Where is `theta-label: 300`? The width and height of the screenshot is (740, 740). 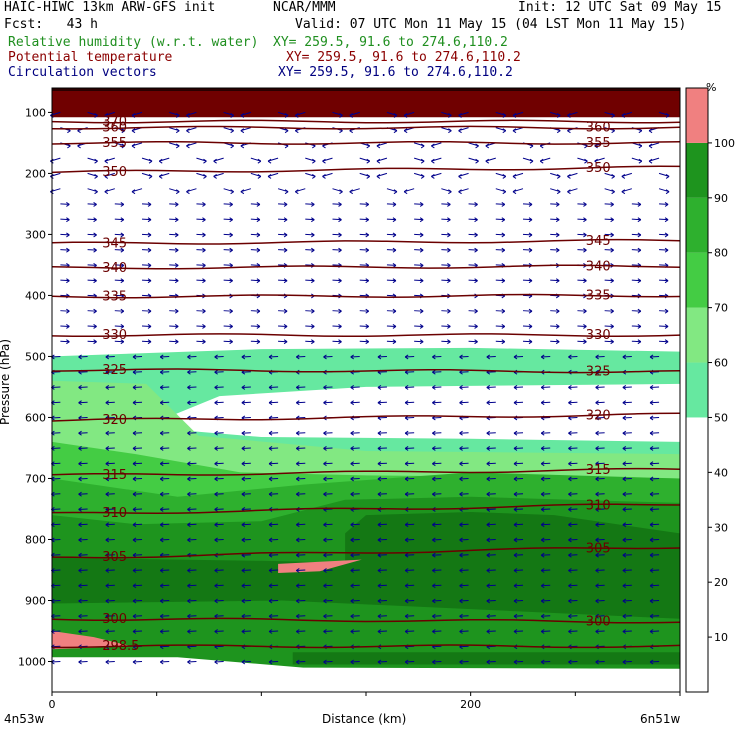 theta-label: 300 is located at coordinates (598, 621).